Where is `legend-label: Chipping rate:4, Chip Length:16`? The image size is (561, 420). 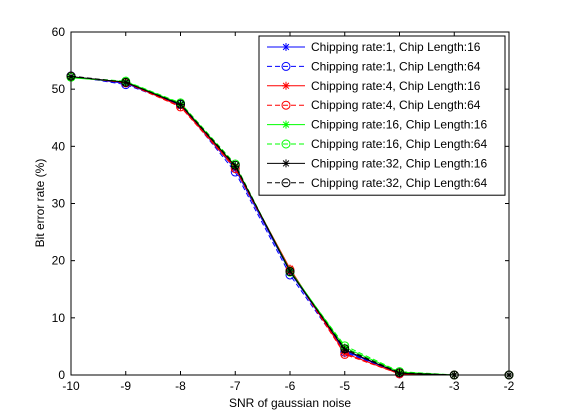 legend-label: Chipping rate:4, Chip Length:16 is located at coordinates (396, 86).